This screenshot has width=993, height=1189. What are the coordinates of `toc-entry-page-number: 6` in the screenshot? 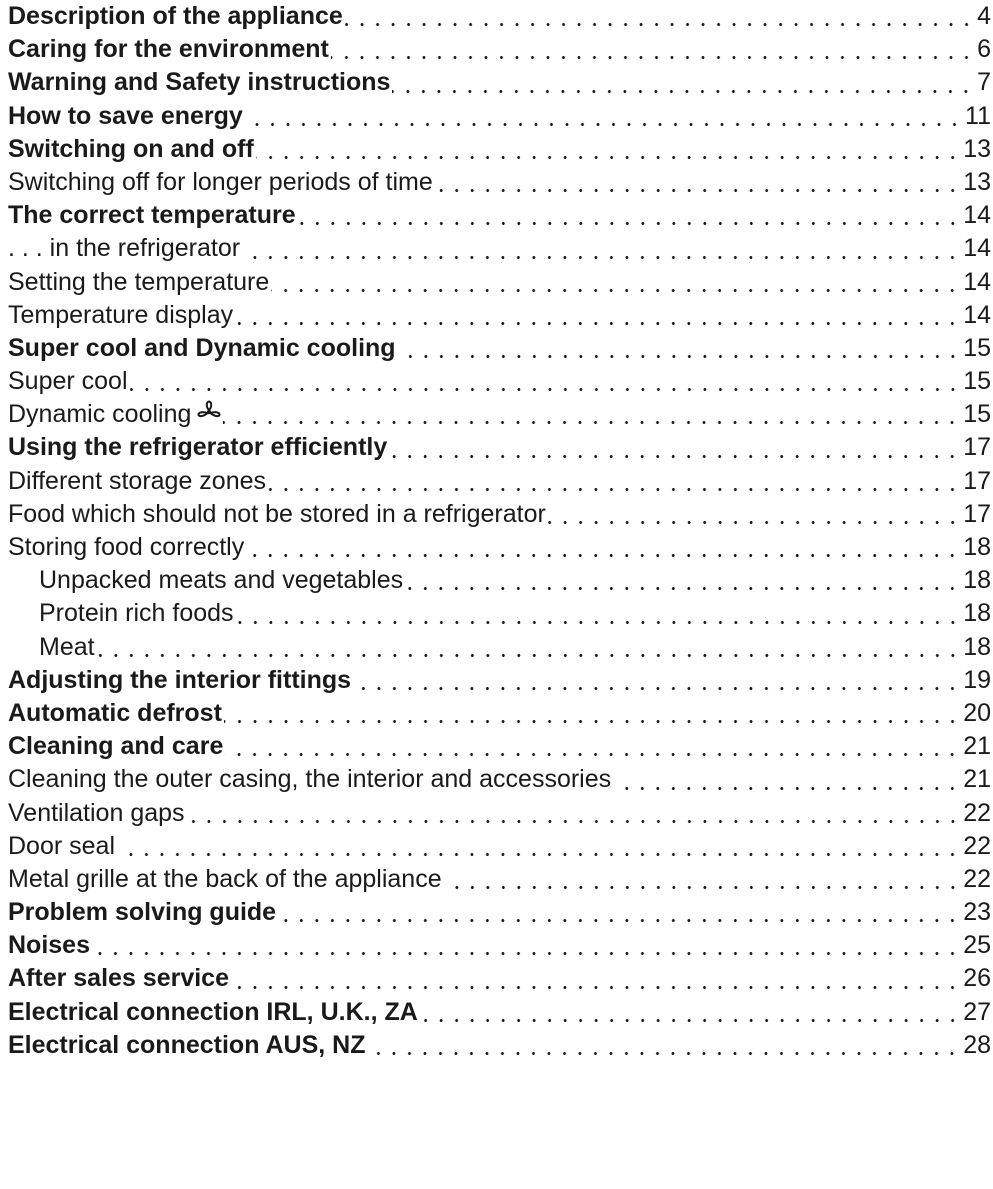 It's located at (984, 49).